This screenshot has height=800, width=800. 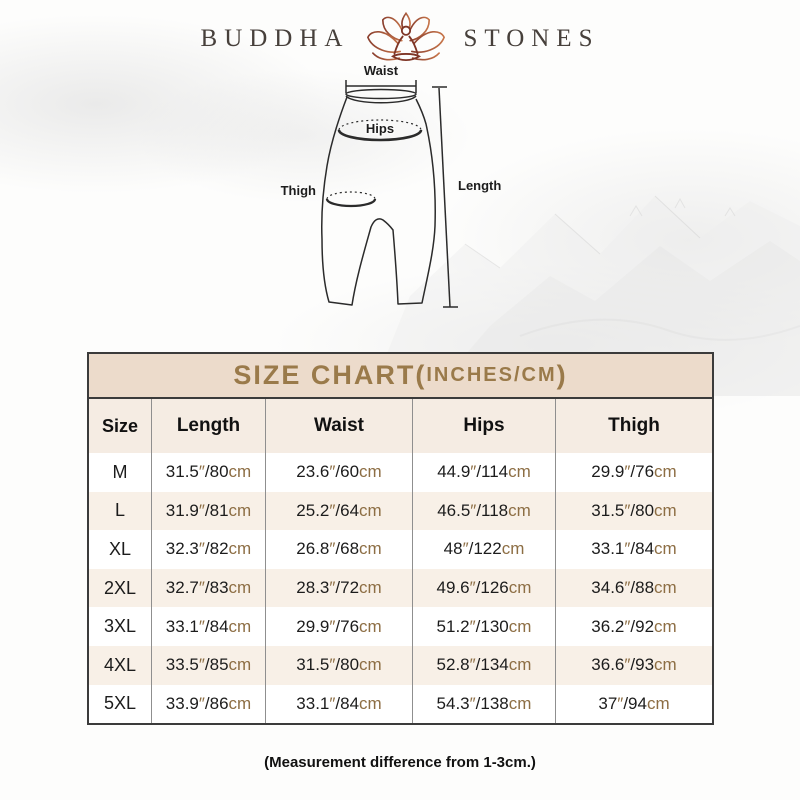 What do you see at coordinates (483, 588) in the screenshot?
I see `hips-value: 49.6 ″/126 cm` at bounding box center [483, 588].